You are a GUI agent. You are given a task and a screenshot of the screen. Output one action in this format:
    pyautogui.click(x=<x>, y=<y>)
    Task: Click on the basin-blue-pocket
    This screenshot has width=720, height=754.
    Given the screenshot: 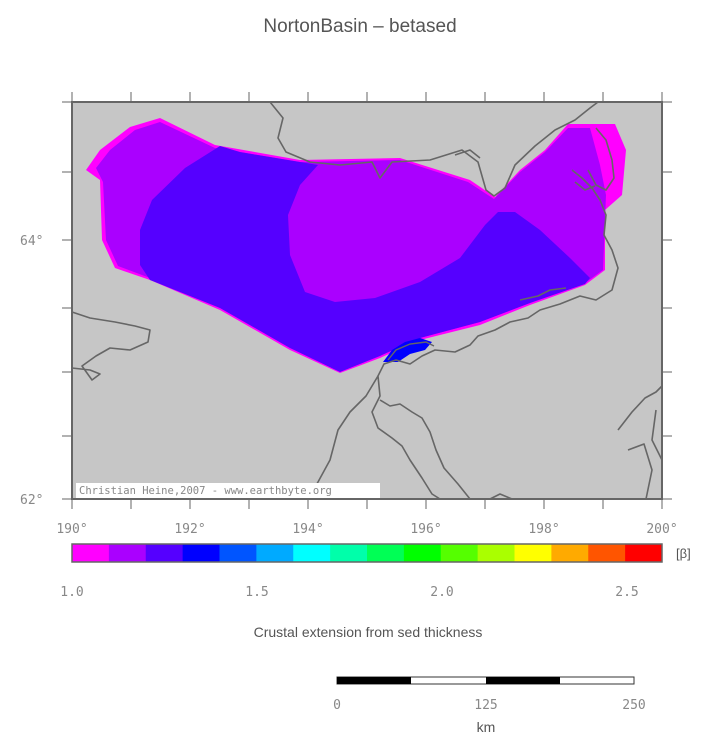 What is the action you would take?
    pyautogui.click(x=407, y=350)
    